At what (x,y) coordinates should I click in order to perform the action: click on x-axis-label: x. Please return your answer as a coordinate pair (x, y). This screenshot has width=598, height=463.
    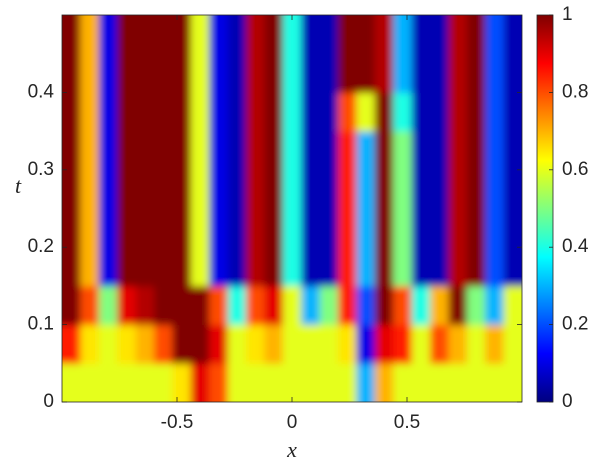
    Looking at the image, I should click on (291, 449).